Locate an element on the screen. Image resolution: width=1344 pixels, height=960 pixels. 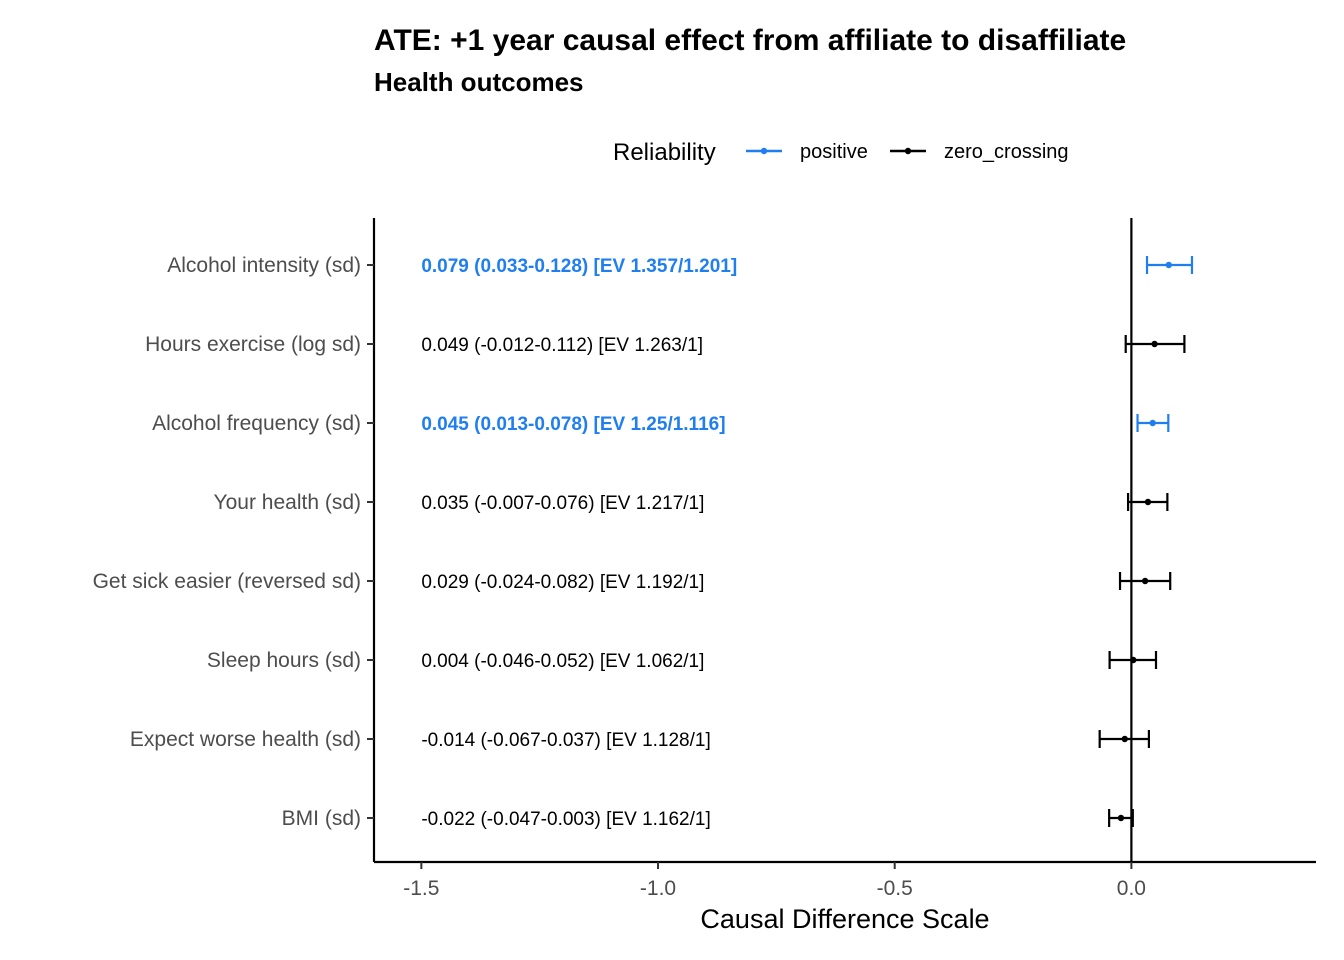
x-tick-label: -0.5 is located at coordinates (895, 888).